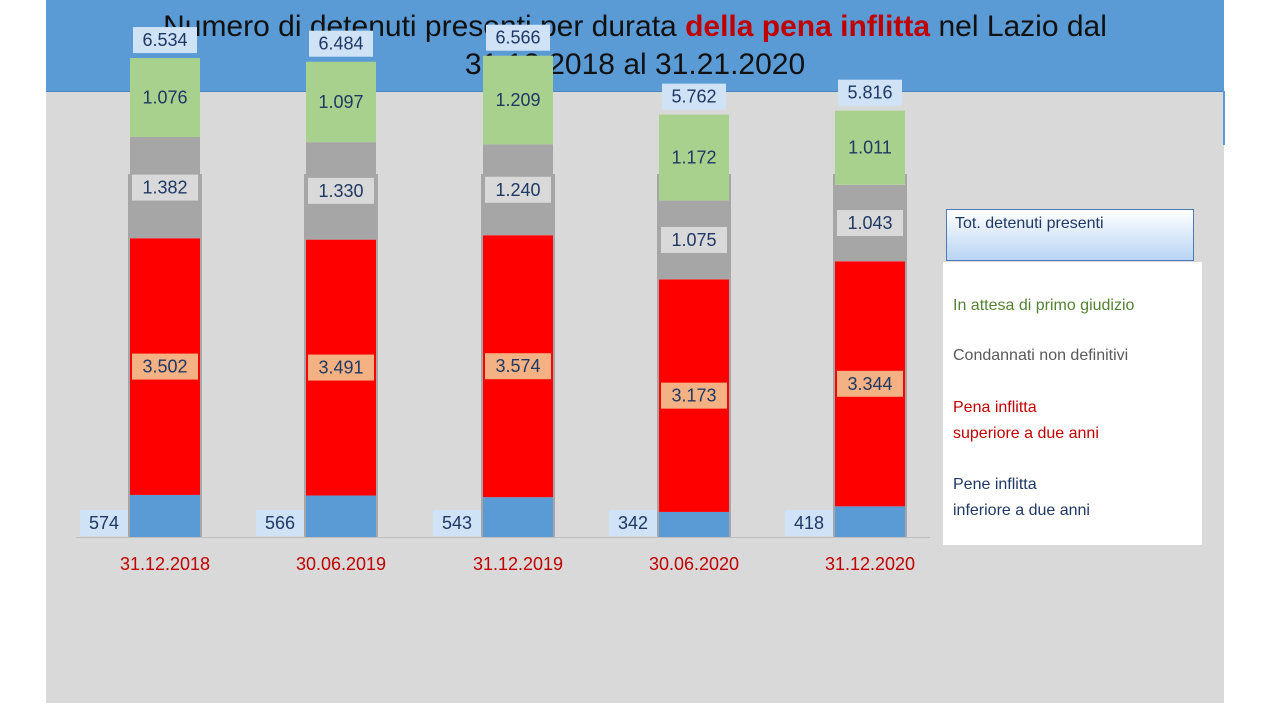  I want to click on legend-item-total: Tot. detenuti presenti, so click(1070, 235).